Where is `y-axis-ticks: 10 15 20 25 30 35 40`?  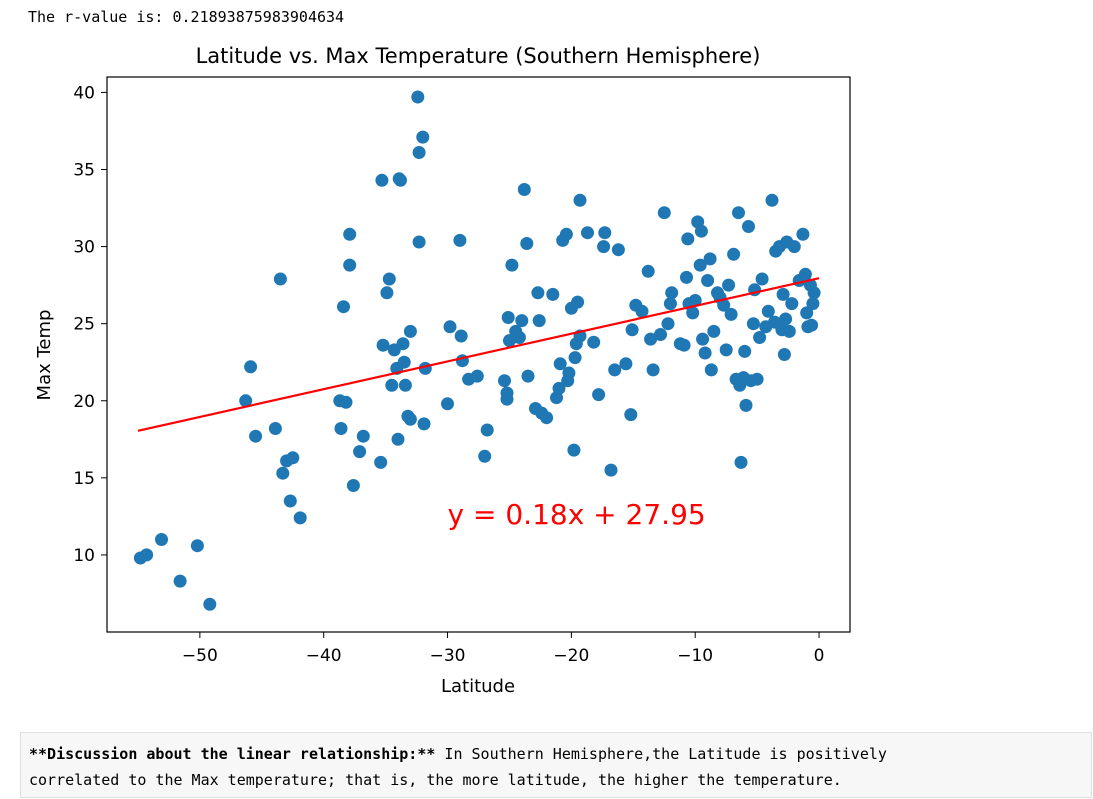 y-axis-ticks: 10 15 20 25 30 35 40 is located at coordinates (90, 324).